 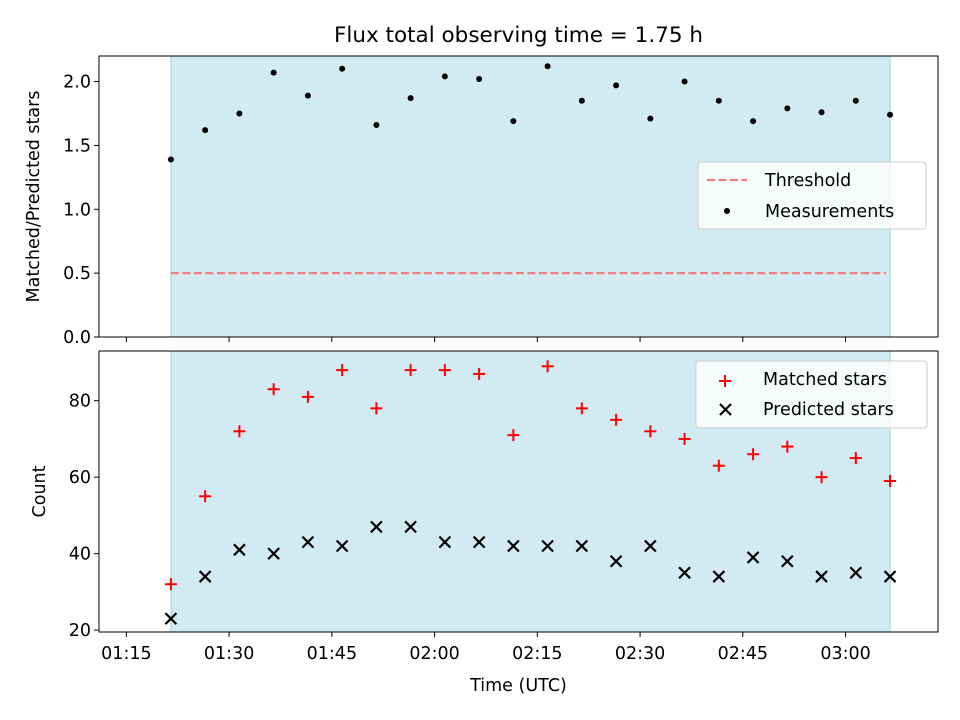 I want to click on y-tick-label: 20, so click(x=80, y=631).